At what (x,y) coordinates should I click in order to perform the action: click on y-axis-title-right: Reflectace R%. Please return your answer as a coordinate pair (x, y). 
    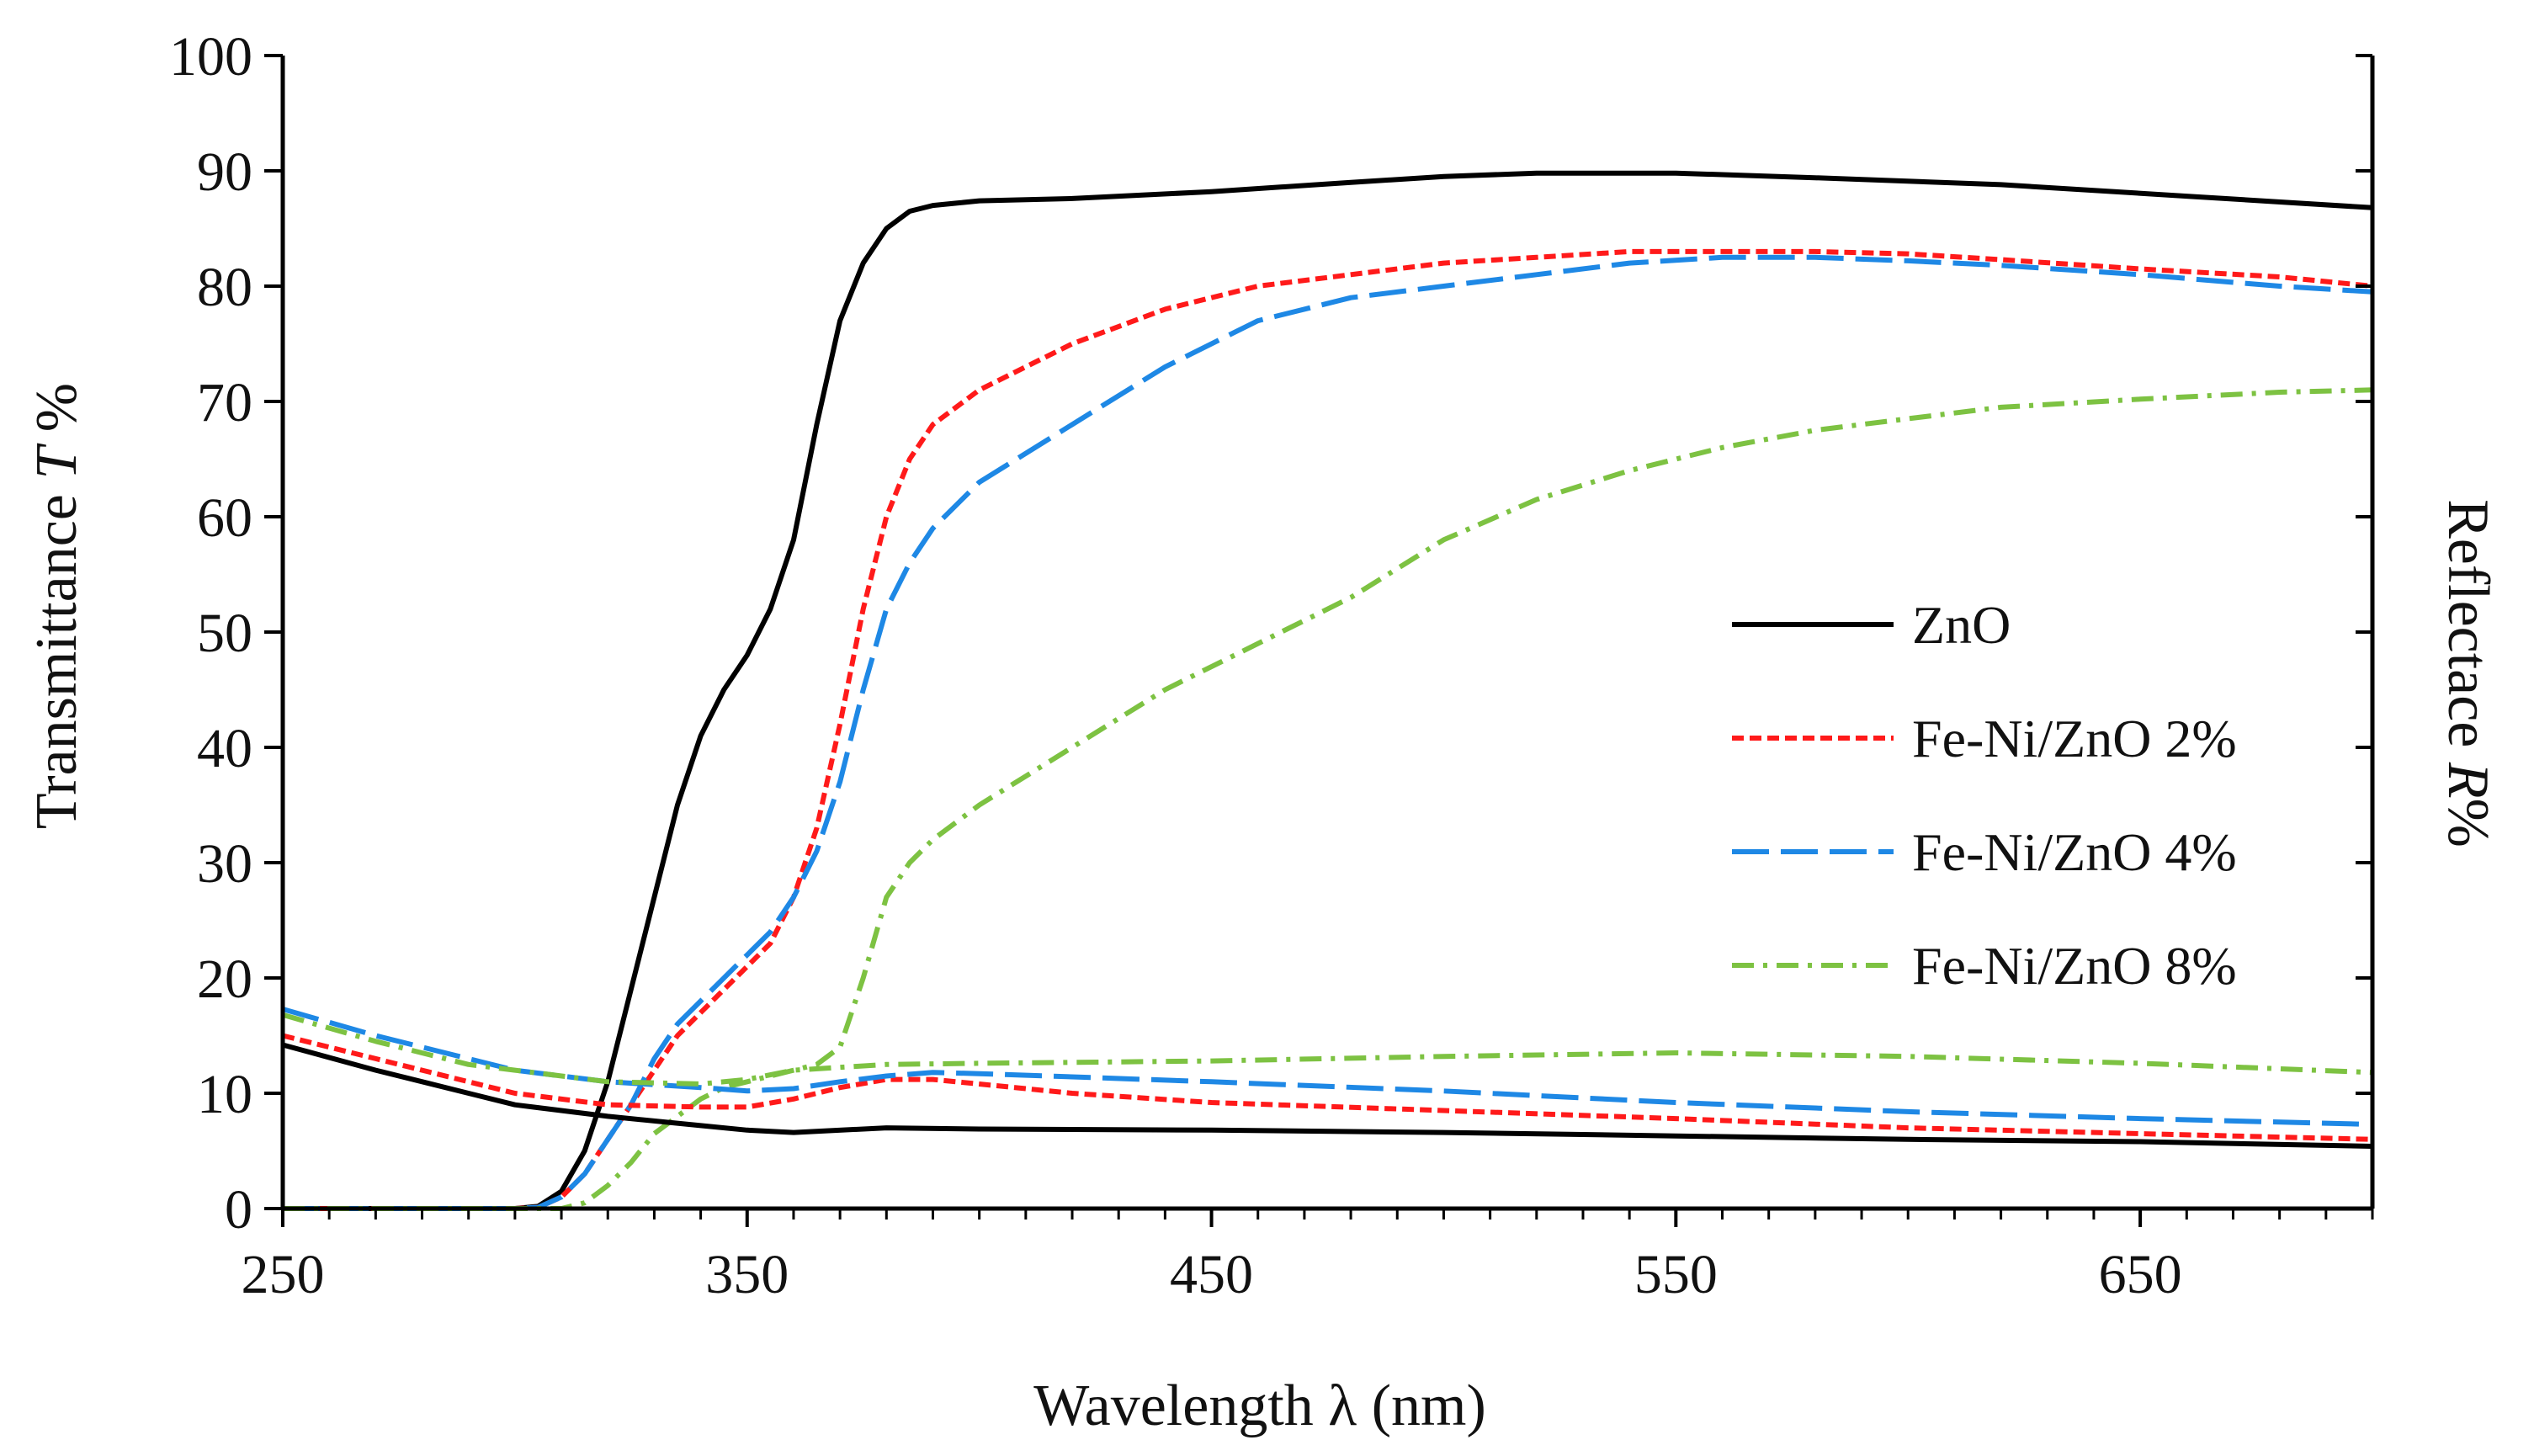
    Looking at the image, I should click on (2468, 673).